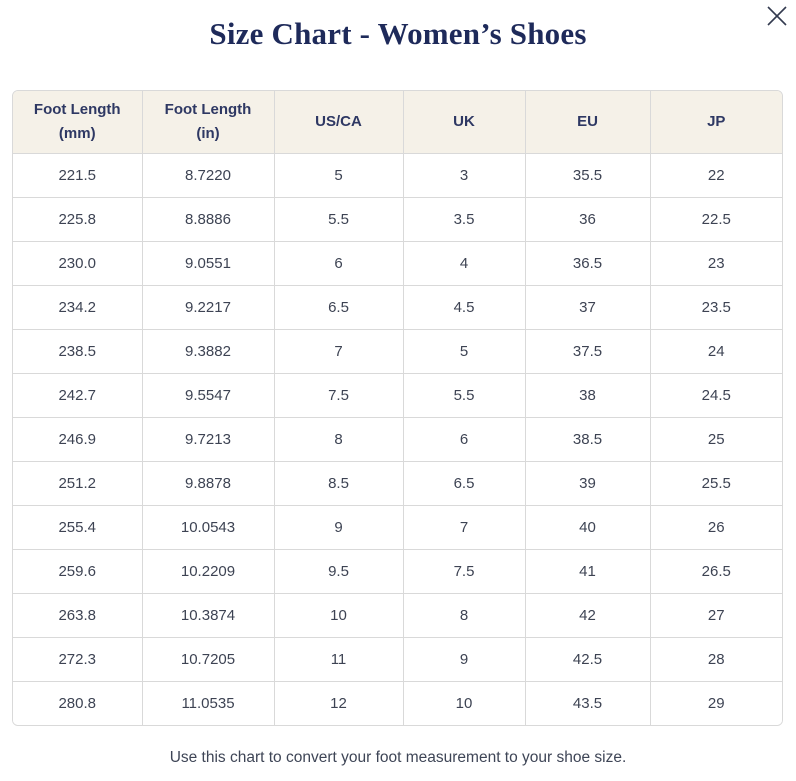  I want to click on table-cell: 23.5, so click(715, 306).